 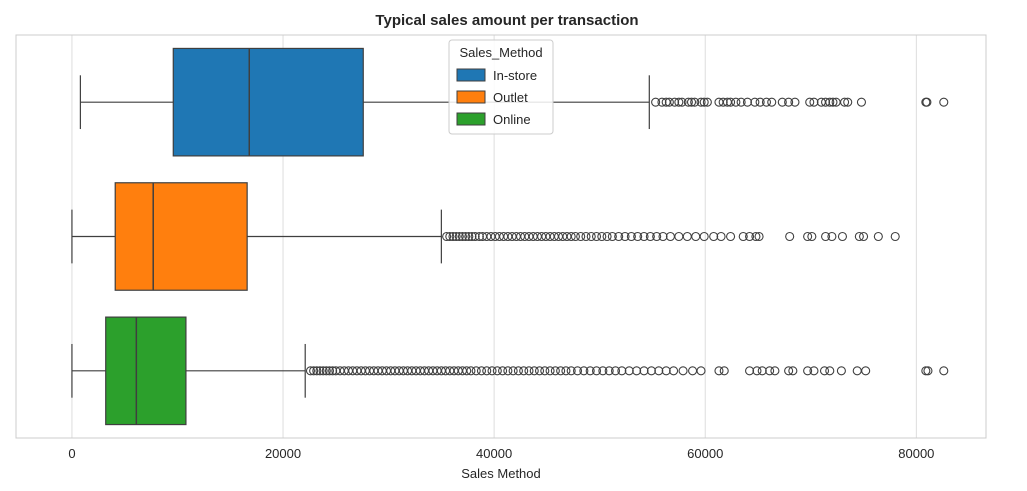 I want to click on chart-title: Typical sales amount per transaction, so click(x=506, y=20).